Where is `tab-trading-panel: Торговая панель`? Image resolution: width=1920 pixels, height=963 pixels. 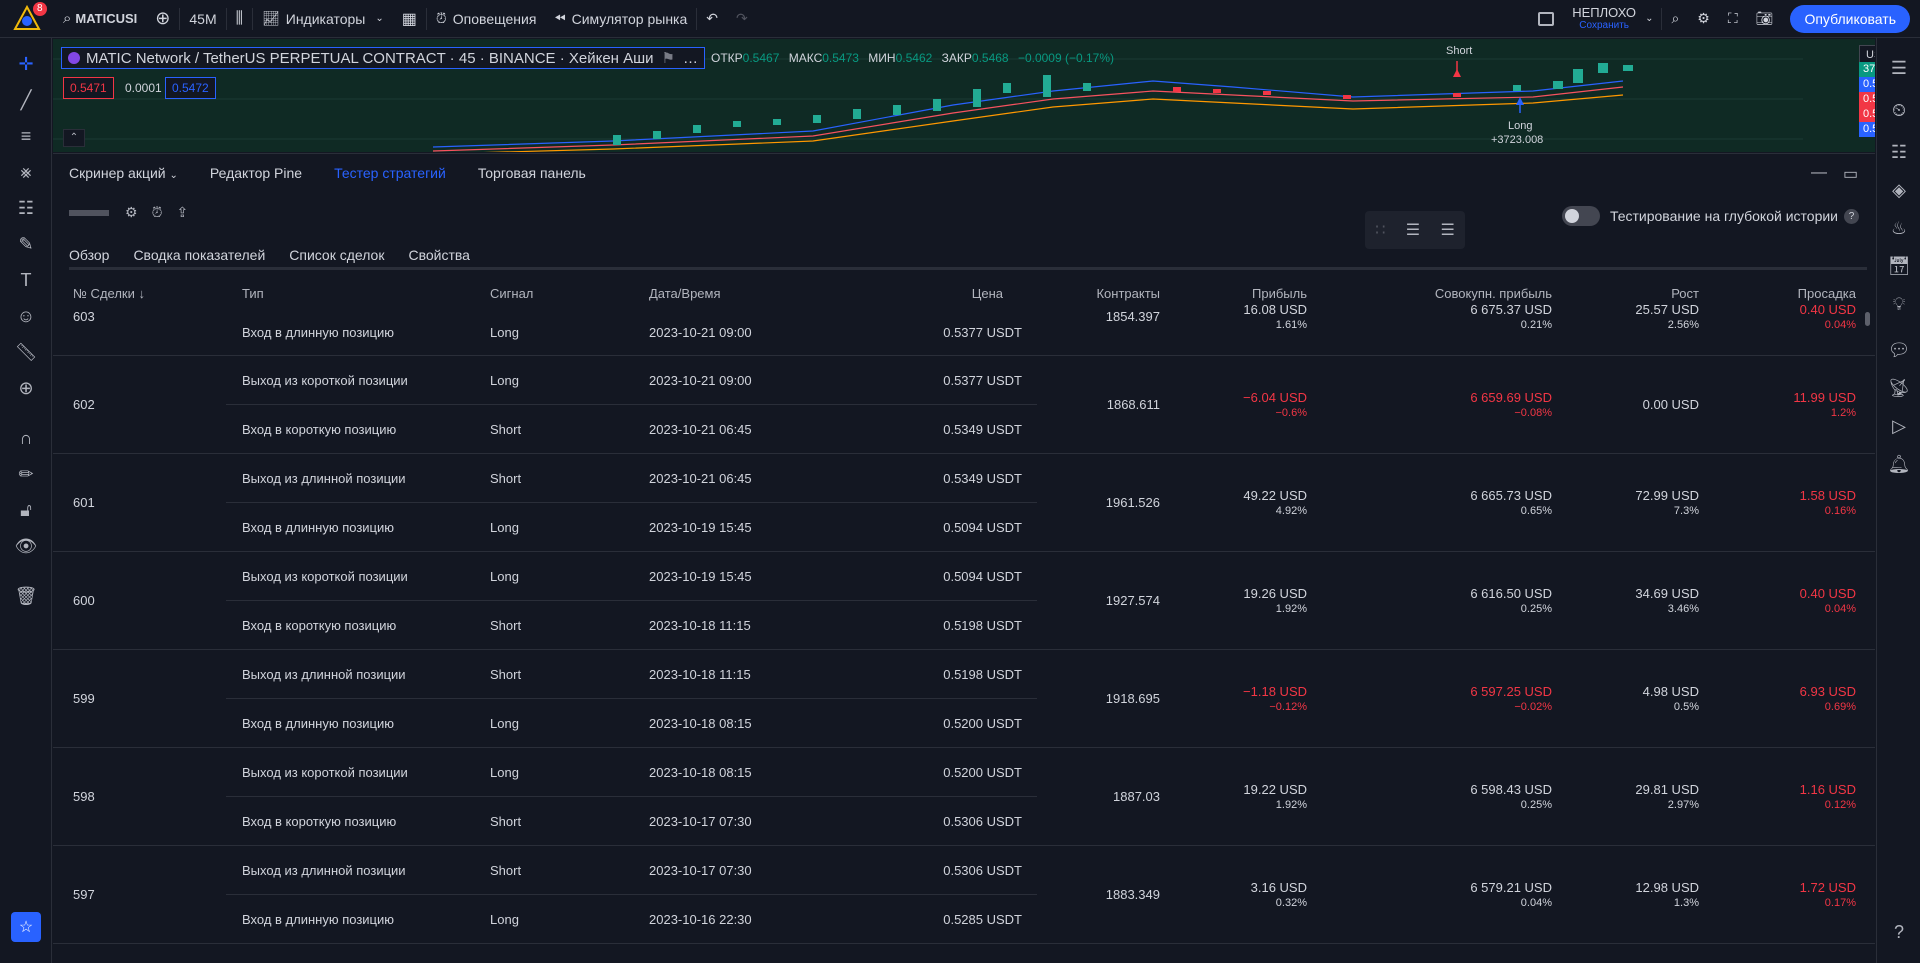 tab-trading-panel: Торговая панель is located at coordinates (531, 173).